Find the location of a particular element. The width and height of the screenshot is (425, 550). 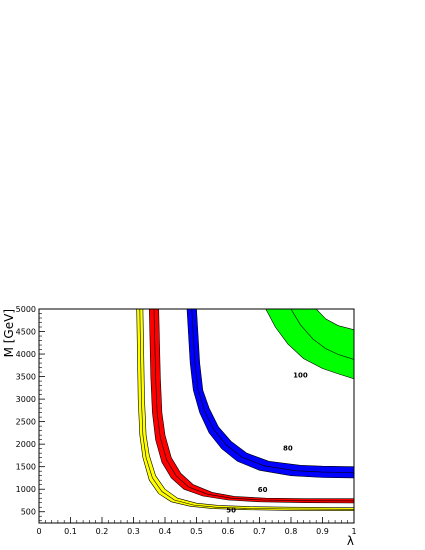

y-tick-label: 3000 is located at coordinates (26, 399).